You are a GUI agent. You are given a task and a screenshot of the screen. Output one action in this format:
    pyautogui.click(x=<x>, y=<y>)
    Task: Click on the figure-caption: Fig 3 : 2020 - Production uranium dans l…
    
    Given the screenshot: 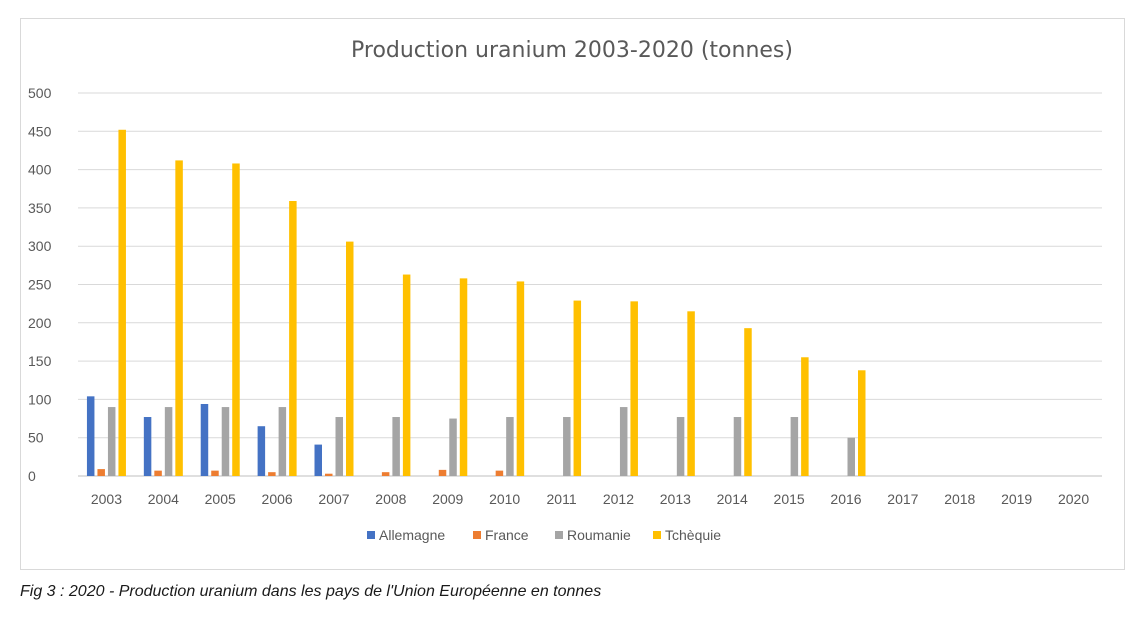 What is the action you would take?
    pyautogui.click(x=311, y=591)
    